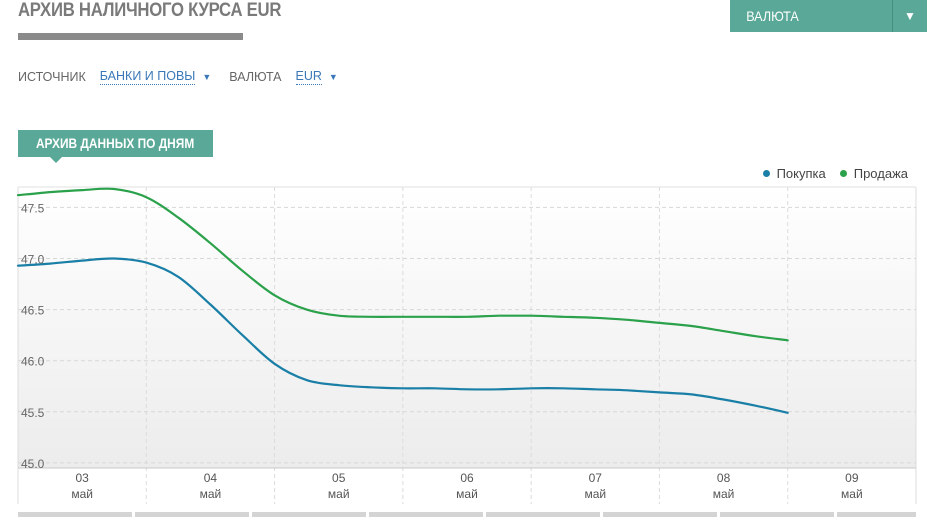 The image size is (938, 517). I want to click on x-tick-day-label: 06, so click(467, 478).